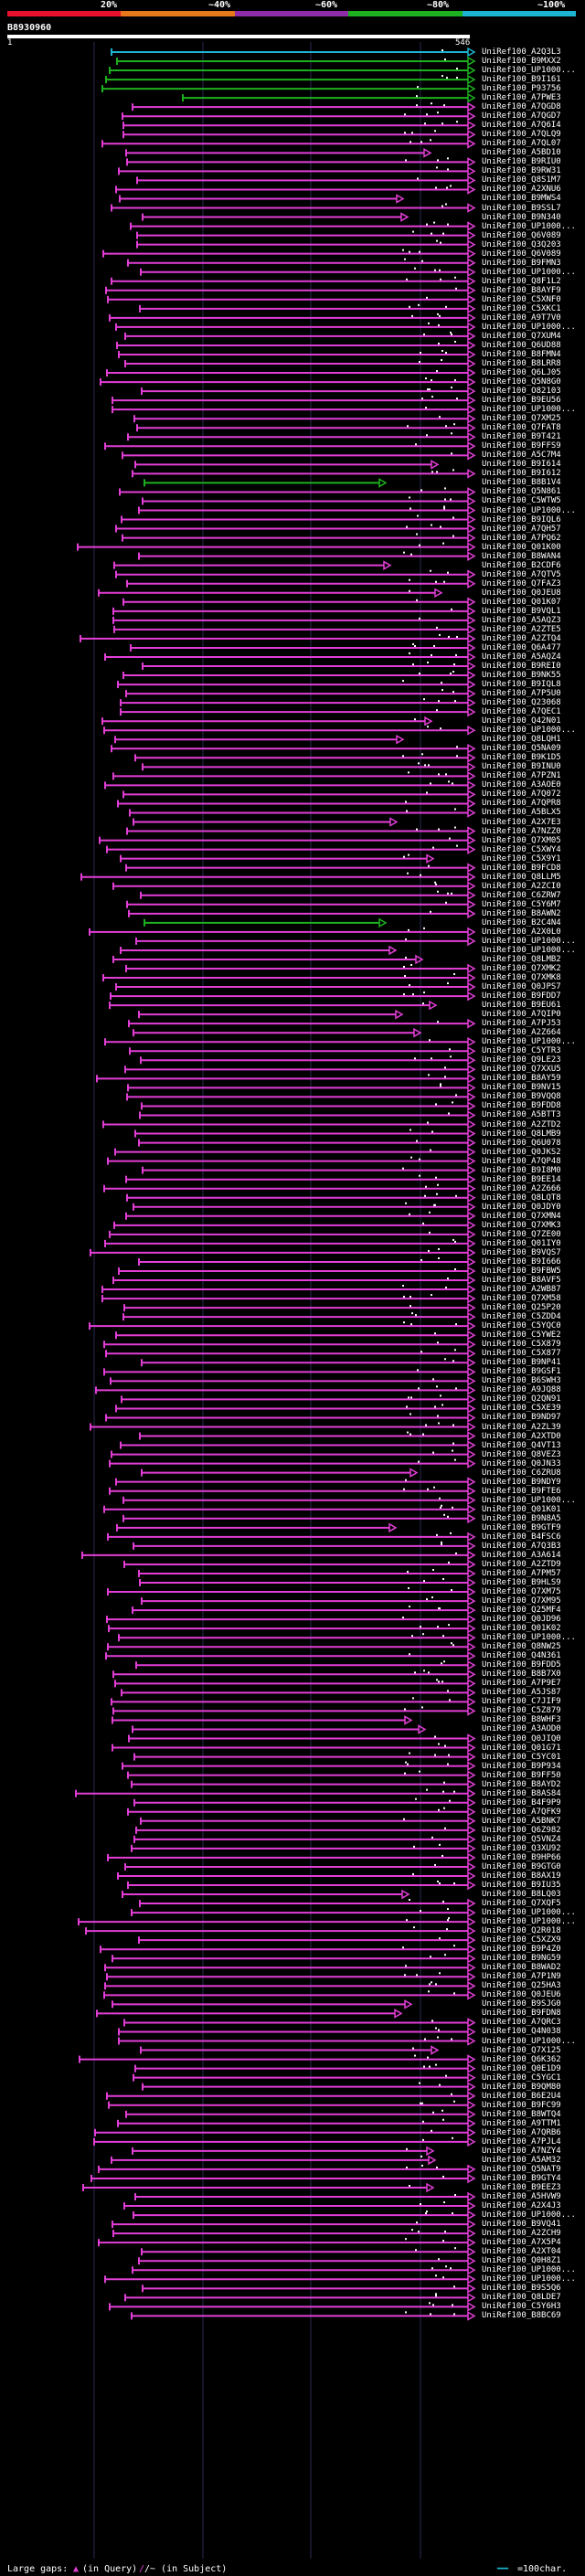  What do you see at coordinates (521, 208) in the screenshot?
I see `hit-label: UniRef100_B9SSL7` at bounding box center [521, 208].